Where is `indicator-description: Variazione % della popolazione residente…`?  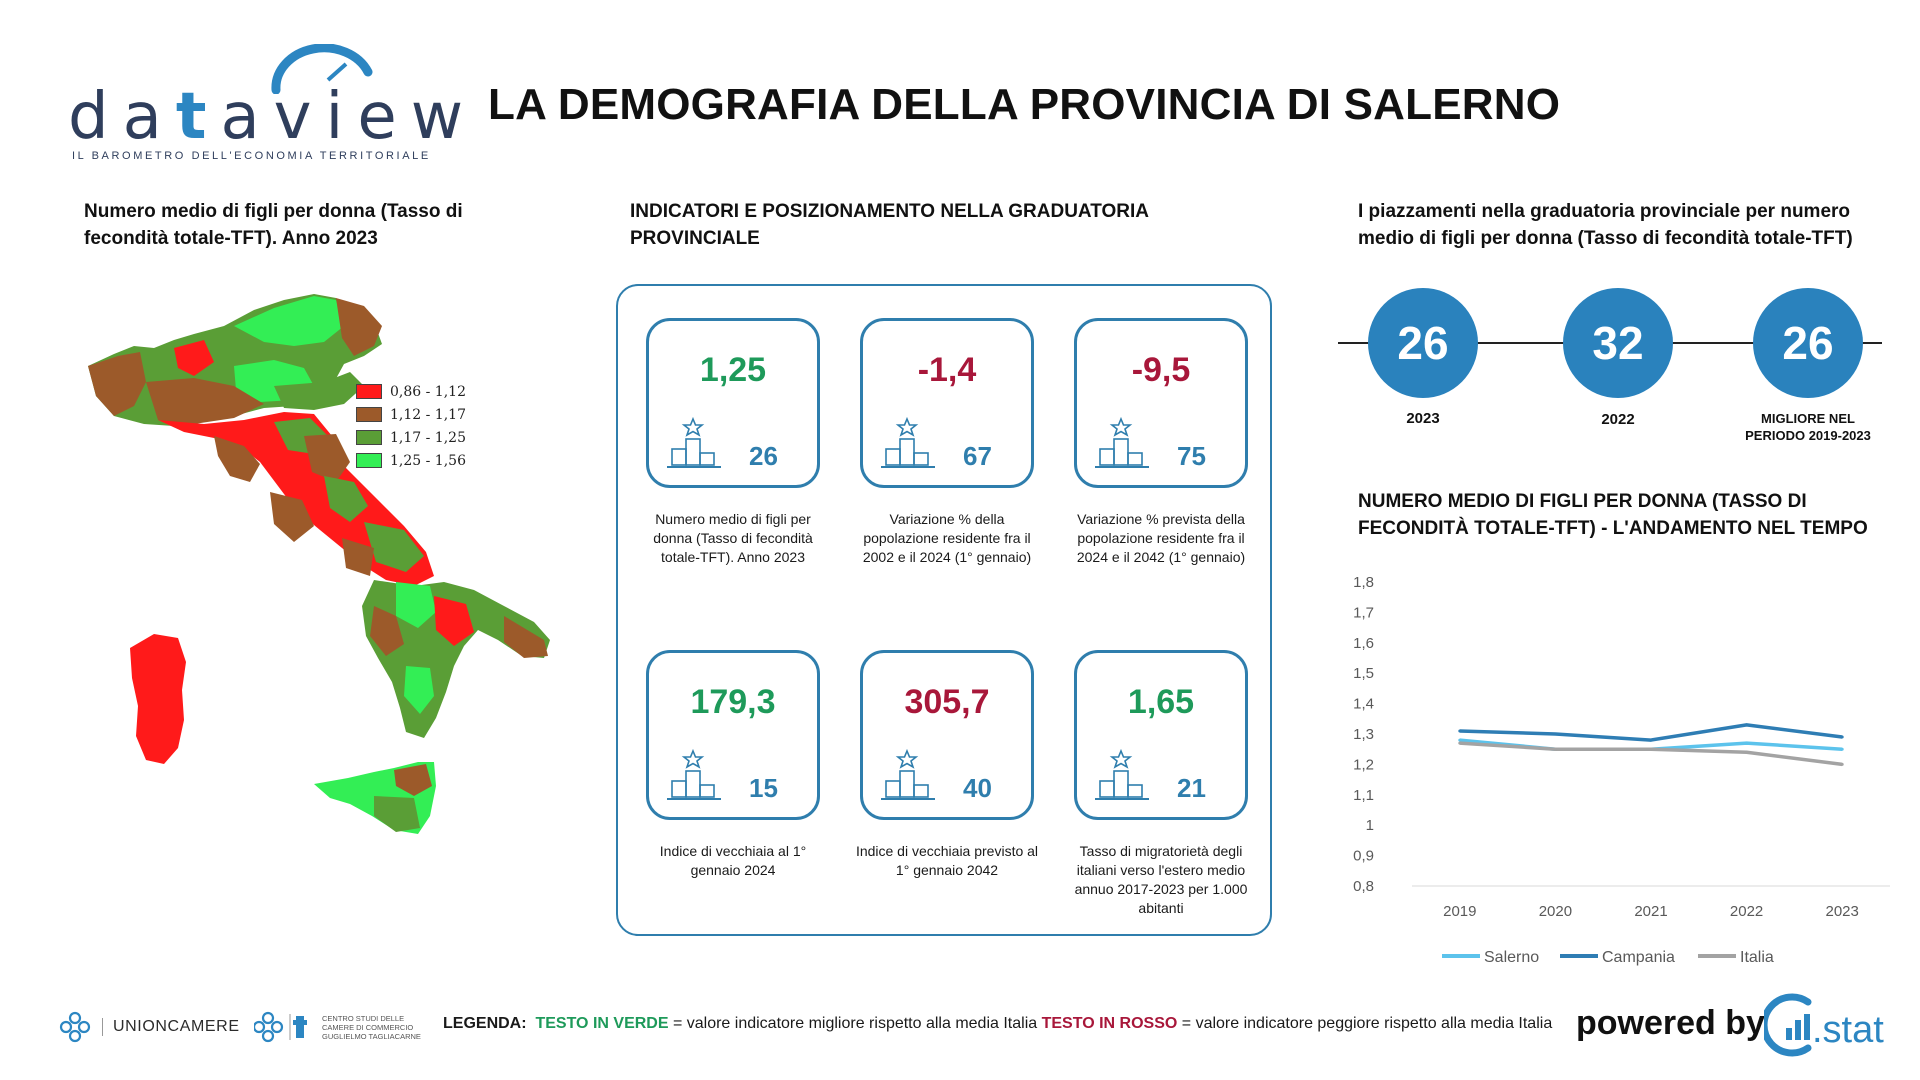
indicator-description: Variazione % della popolazione residente… is located at coordinates (947, 538).